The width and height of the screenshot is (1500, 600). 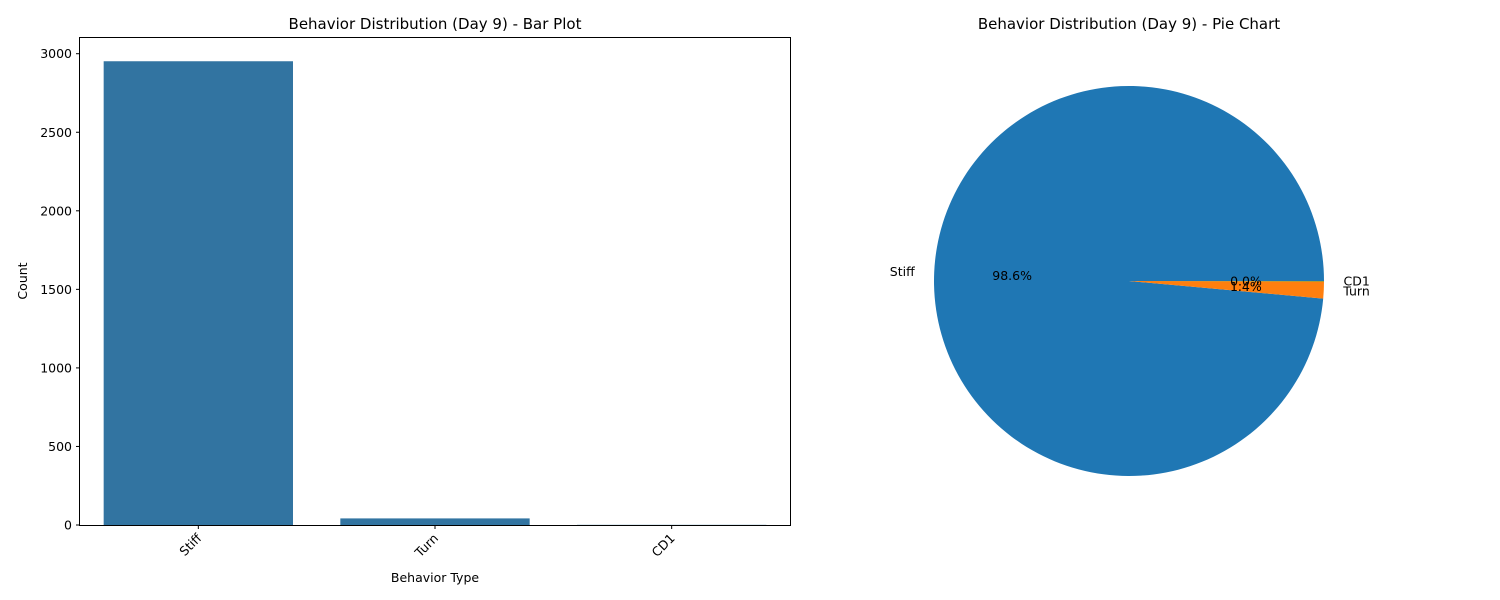 I want to click on pie-percent-cd1: 0.0%, so click(x=1246, y=281).